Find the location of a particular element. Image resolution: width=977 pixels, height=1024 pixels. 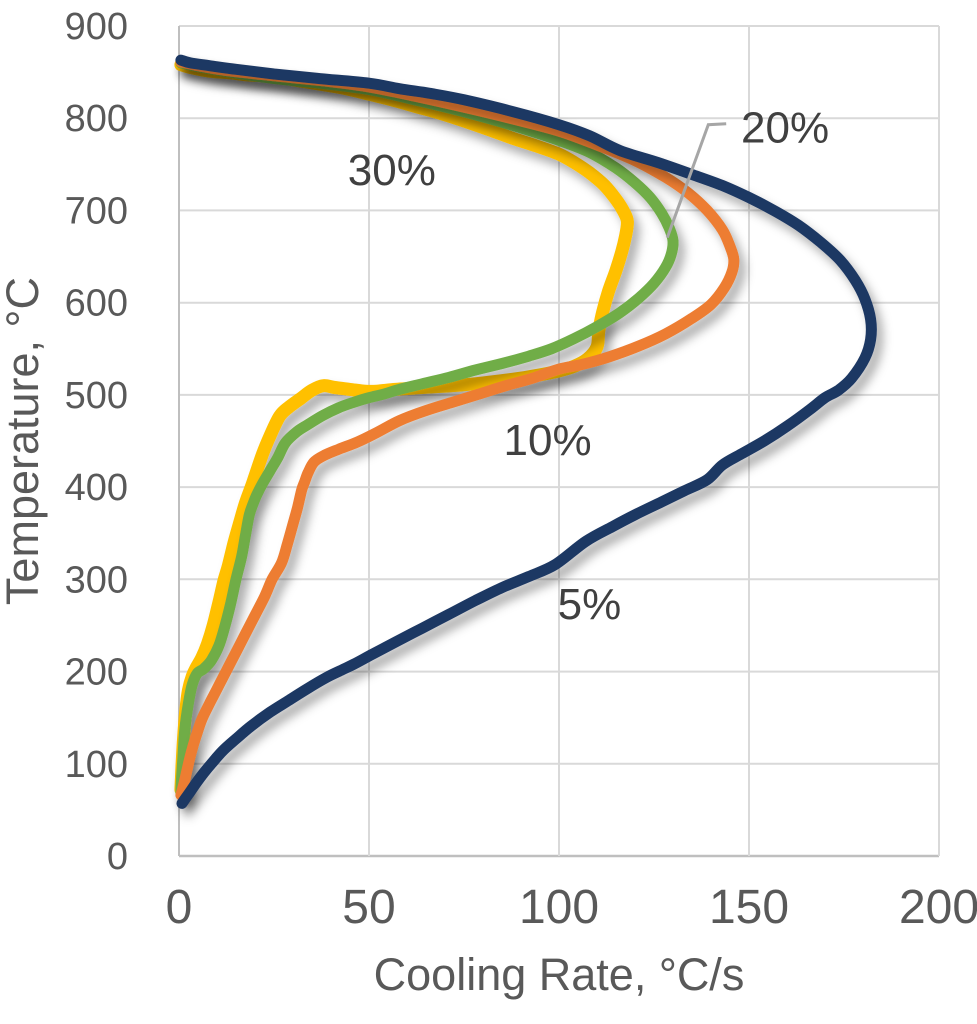

x-tick-label-100: 100 is located at coordinates (559, 907).